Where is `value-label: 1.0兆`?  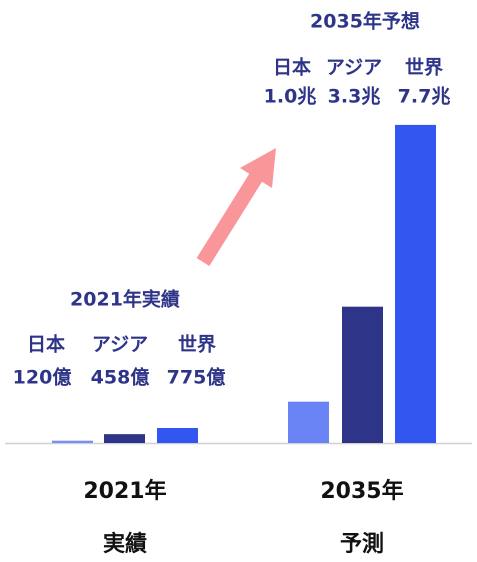
value-label: 1.0兆 is located at coordinates (290, 97).